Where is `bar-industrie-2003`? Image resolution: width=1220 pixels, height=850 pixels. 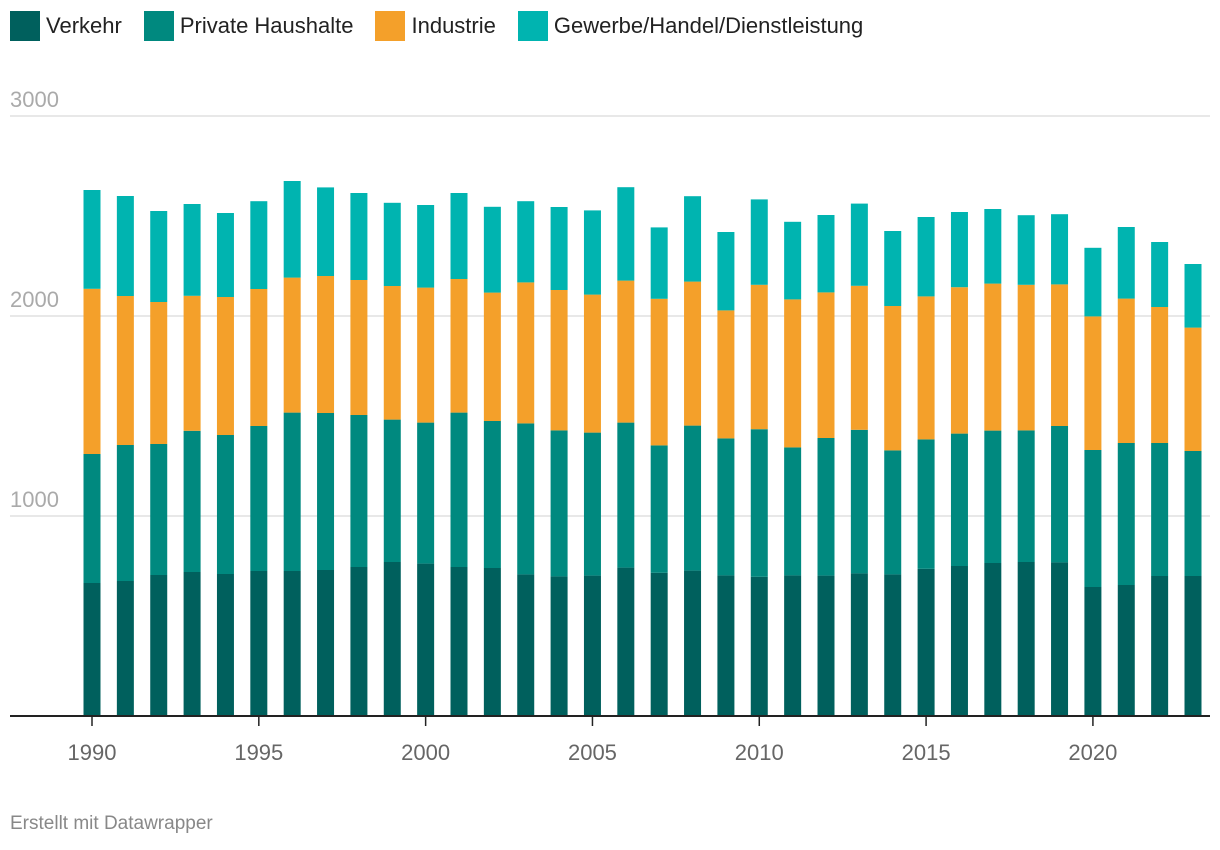 bar-industrie-2003 is located at coordinates (526, 353).